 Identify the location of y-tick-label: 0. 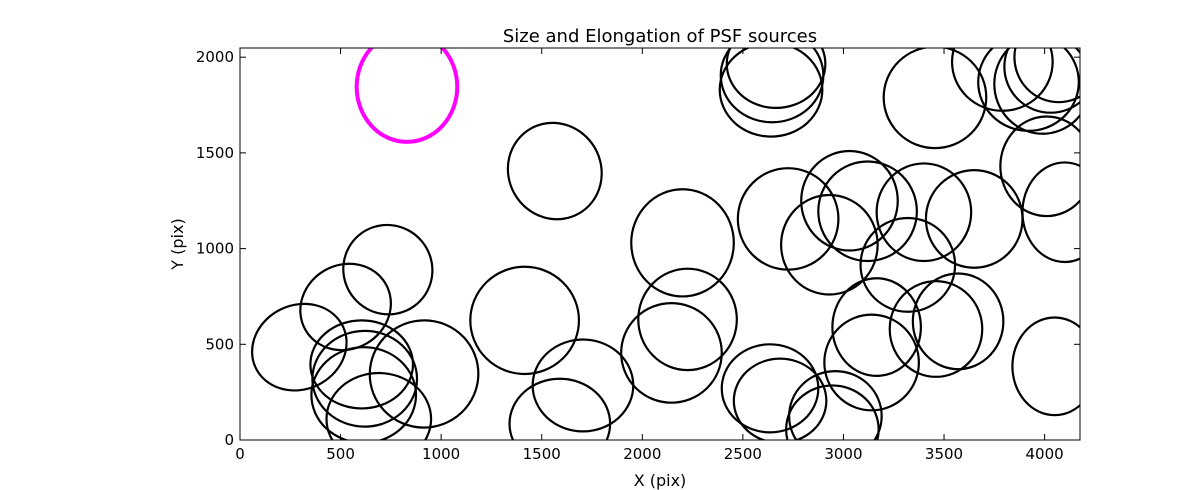
(229, 440).